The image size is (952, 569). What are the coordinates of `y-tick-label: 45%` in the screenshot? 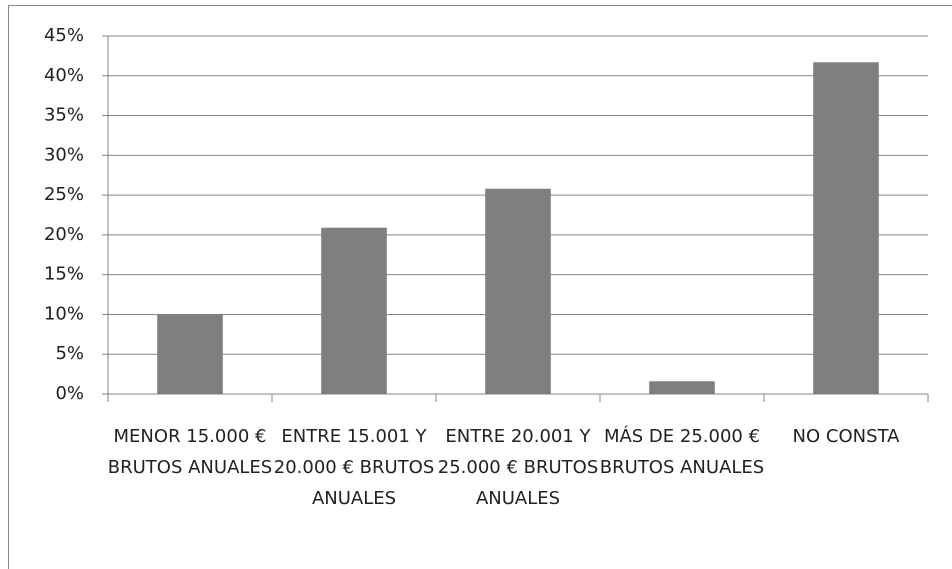 It's located at (64, 35).